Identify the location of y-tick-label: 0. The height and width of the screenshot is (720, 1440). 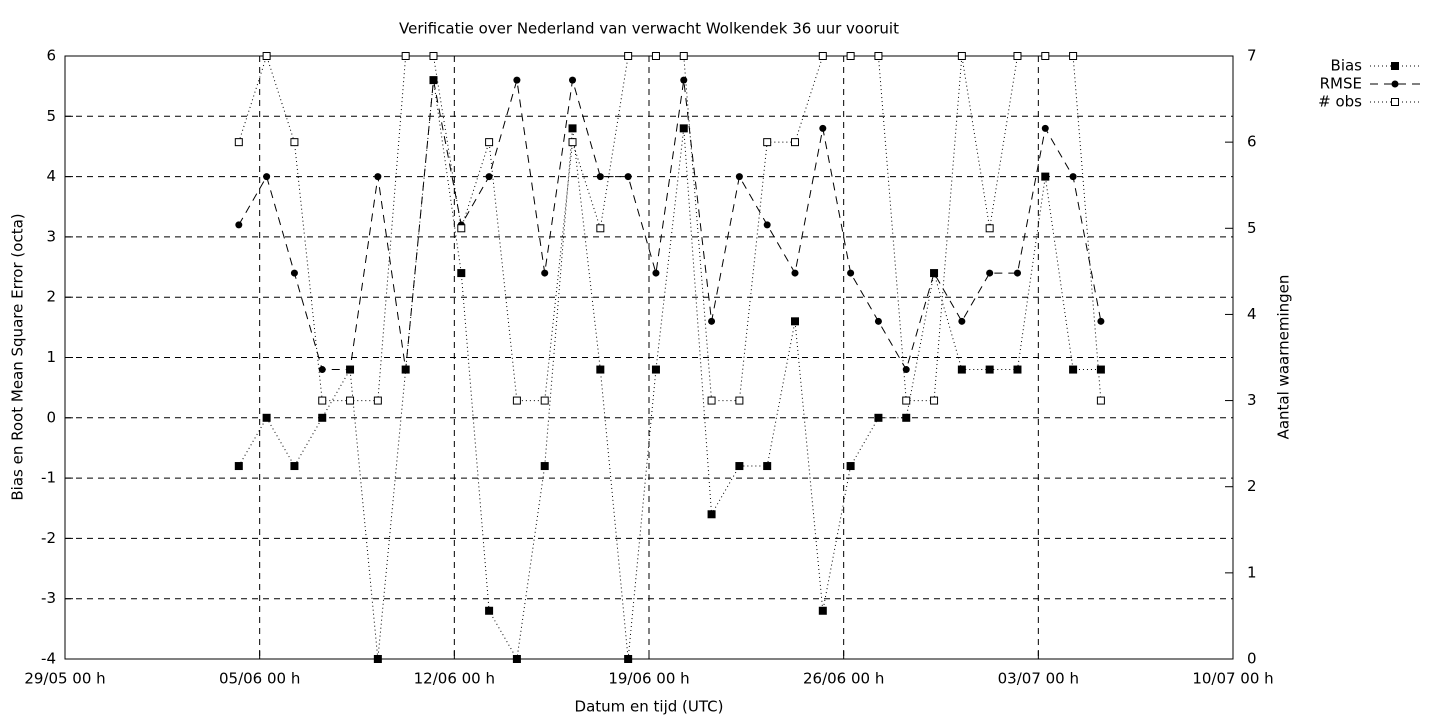
(51, 417).